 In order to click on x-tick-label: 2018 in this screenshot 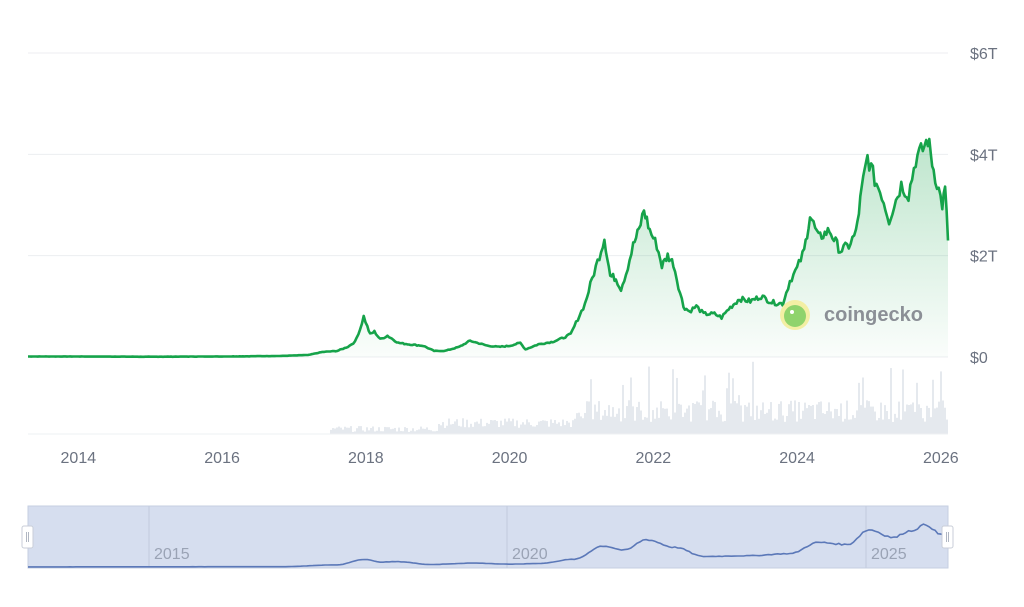, I will do `click(366, 458)`.